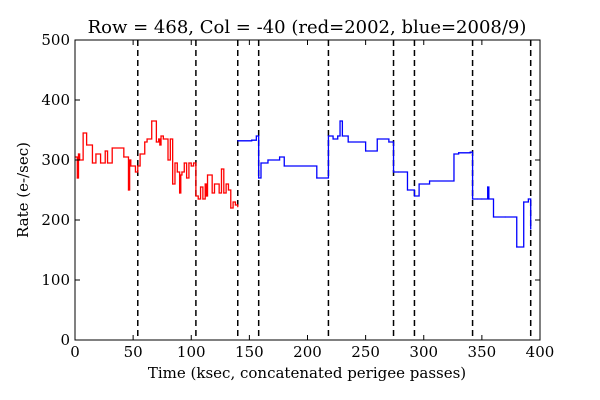 This screenshot has height=400, width=600. What do you see at coordinates (55, 220) in the screenshot?
I see `y-tick-label-2: 200` at bounding box center [55, 220].